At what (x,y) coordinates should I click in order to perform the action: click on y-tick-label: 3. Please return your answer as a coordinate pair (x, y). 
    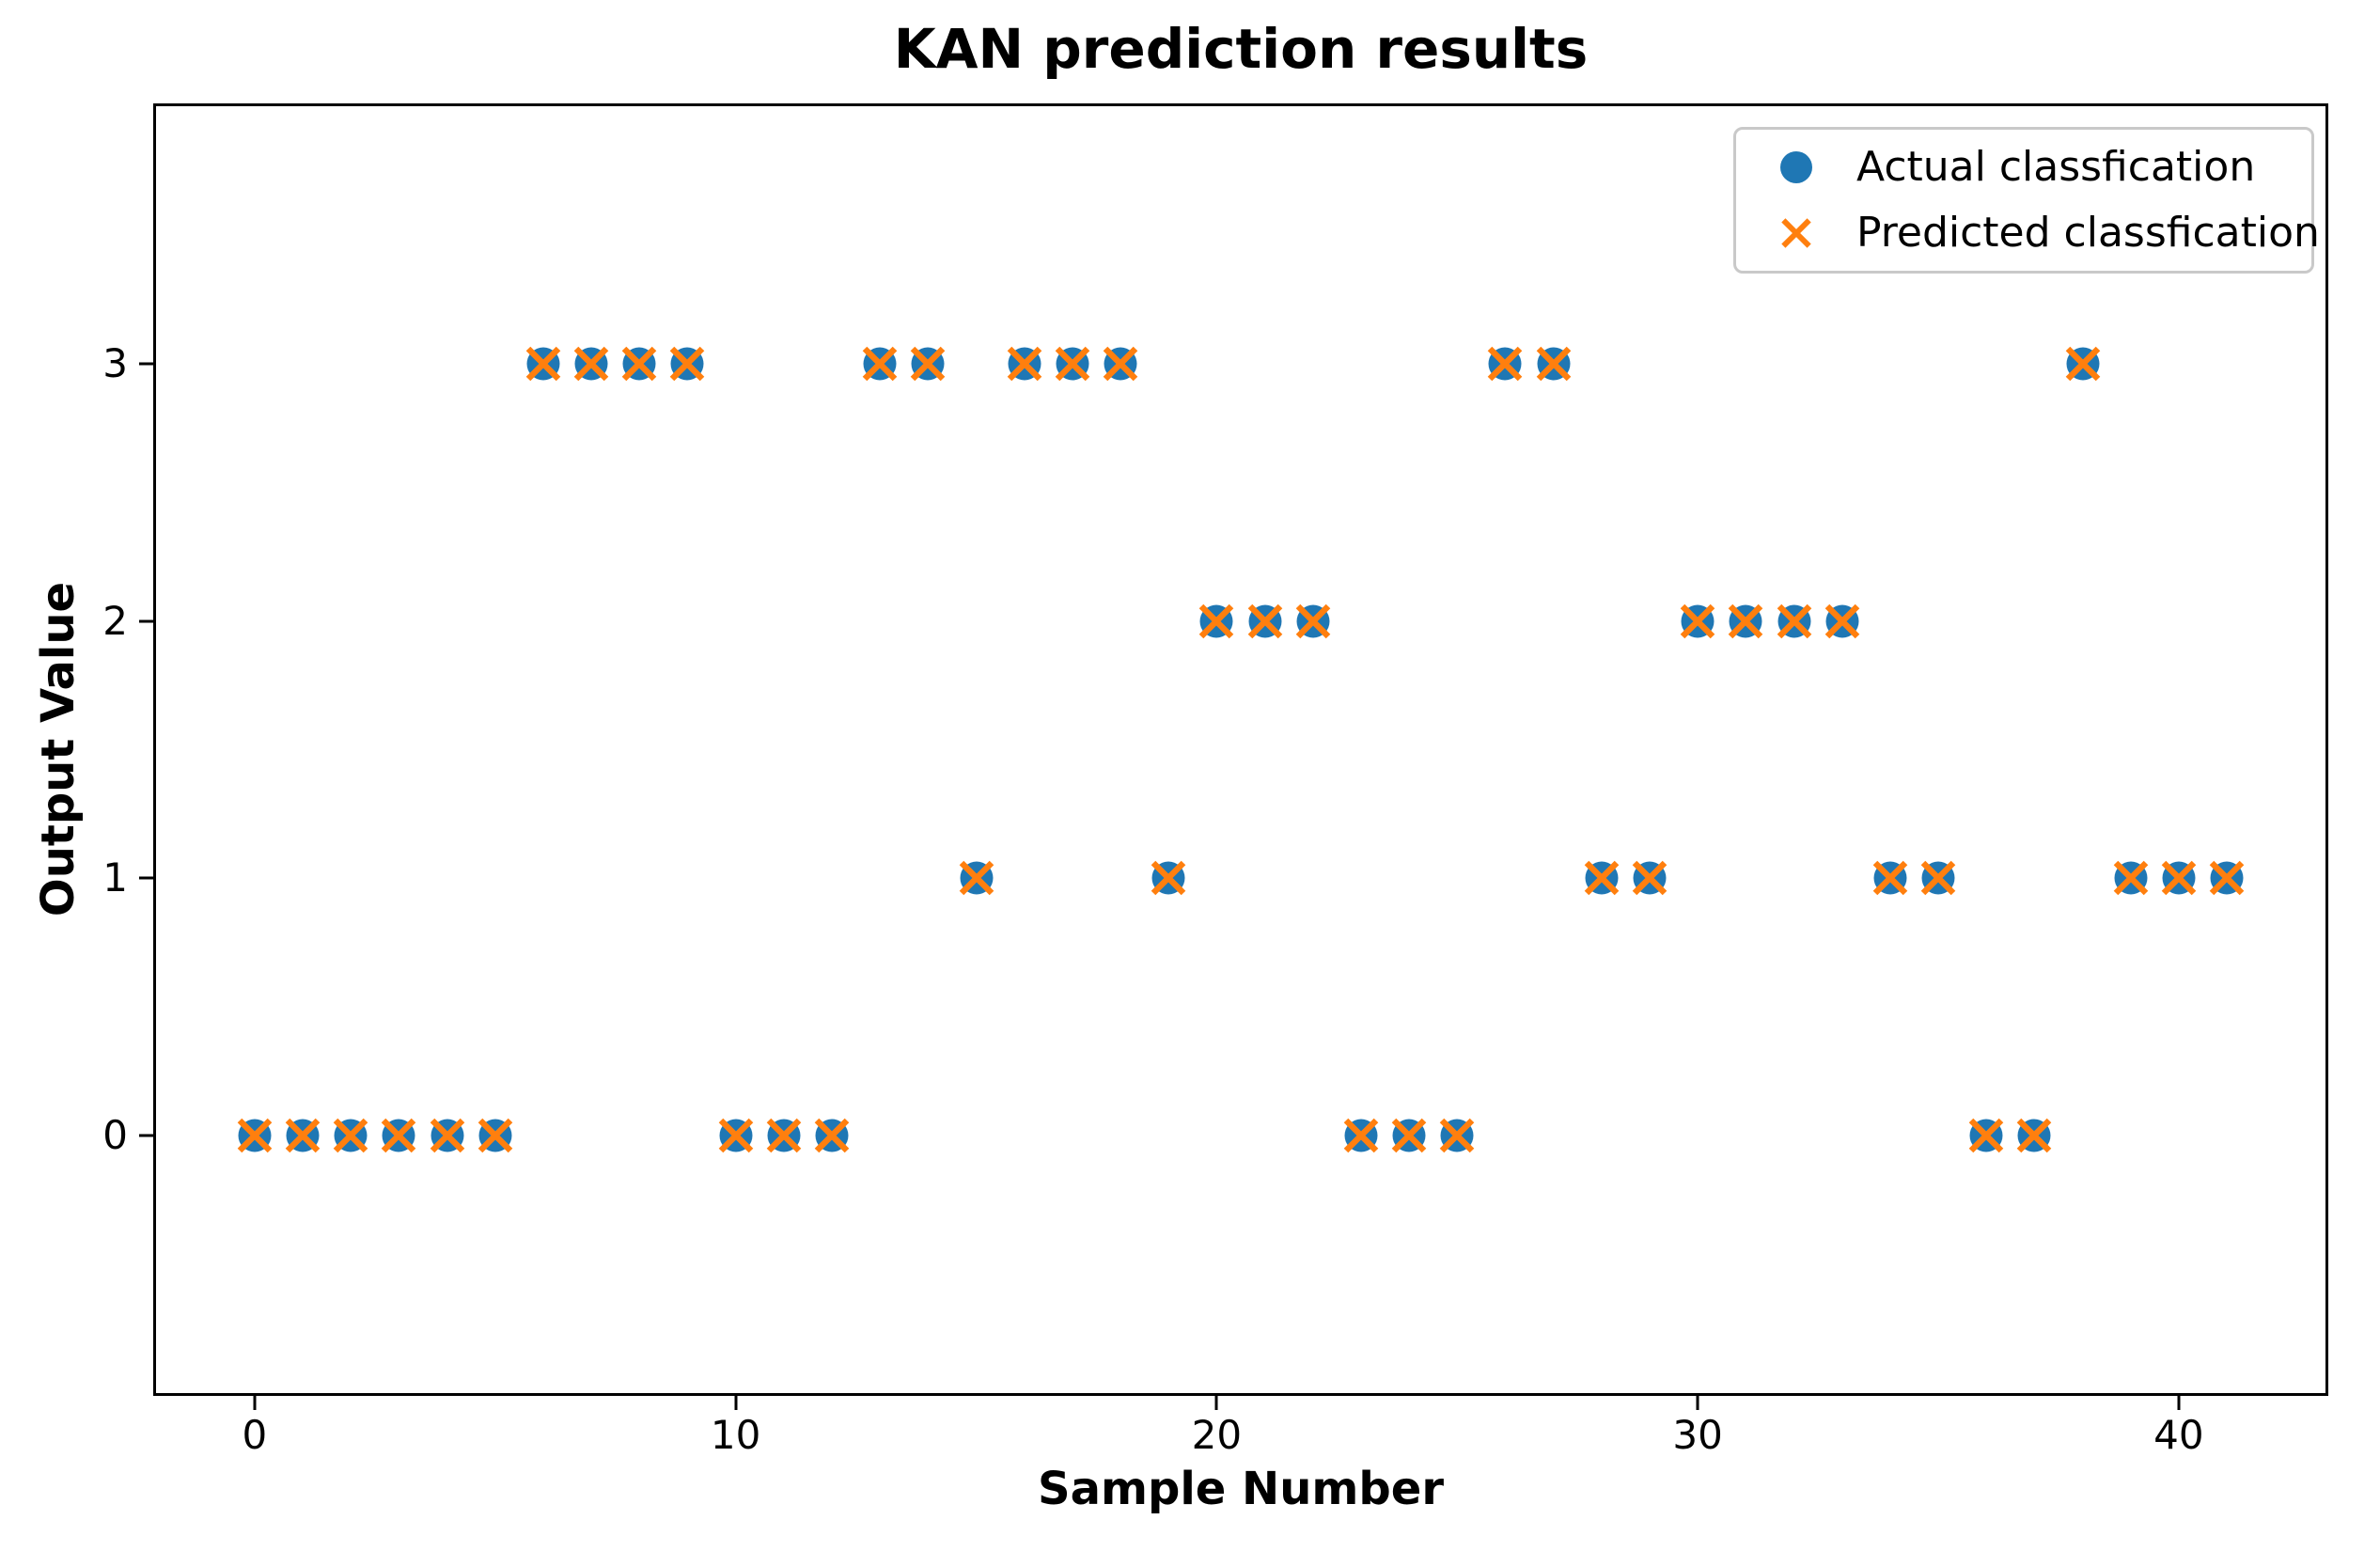
    Looking at the image, I should click on (115, 362).